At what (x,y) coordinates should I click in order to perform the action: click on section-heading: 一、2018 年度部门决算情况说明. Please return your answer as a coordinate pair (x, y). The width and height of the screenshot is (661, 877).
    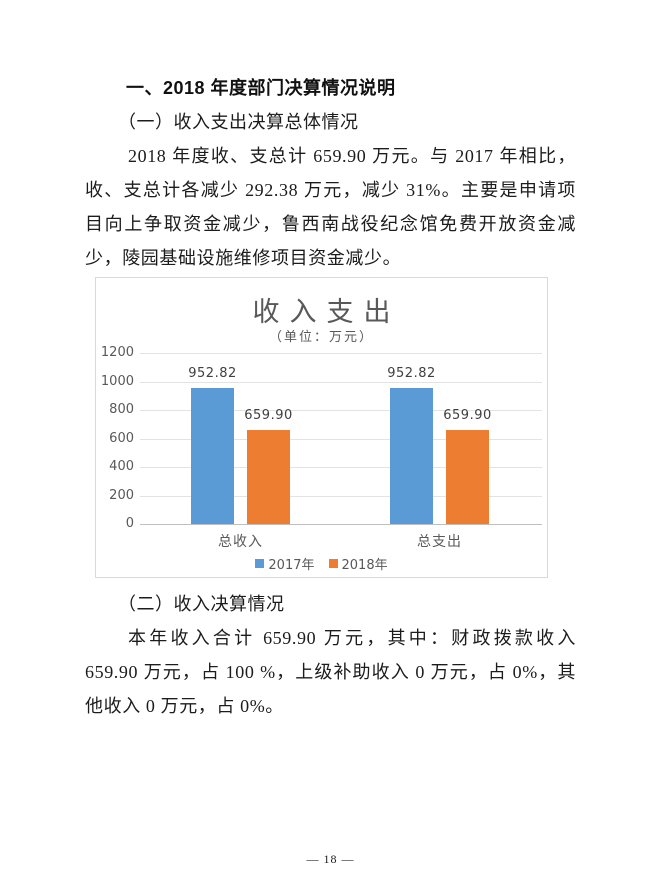
    Looking at the image, I should click on (261, 88).